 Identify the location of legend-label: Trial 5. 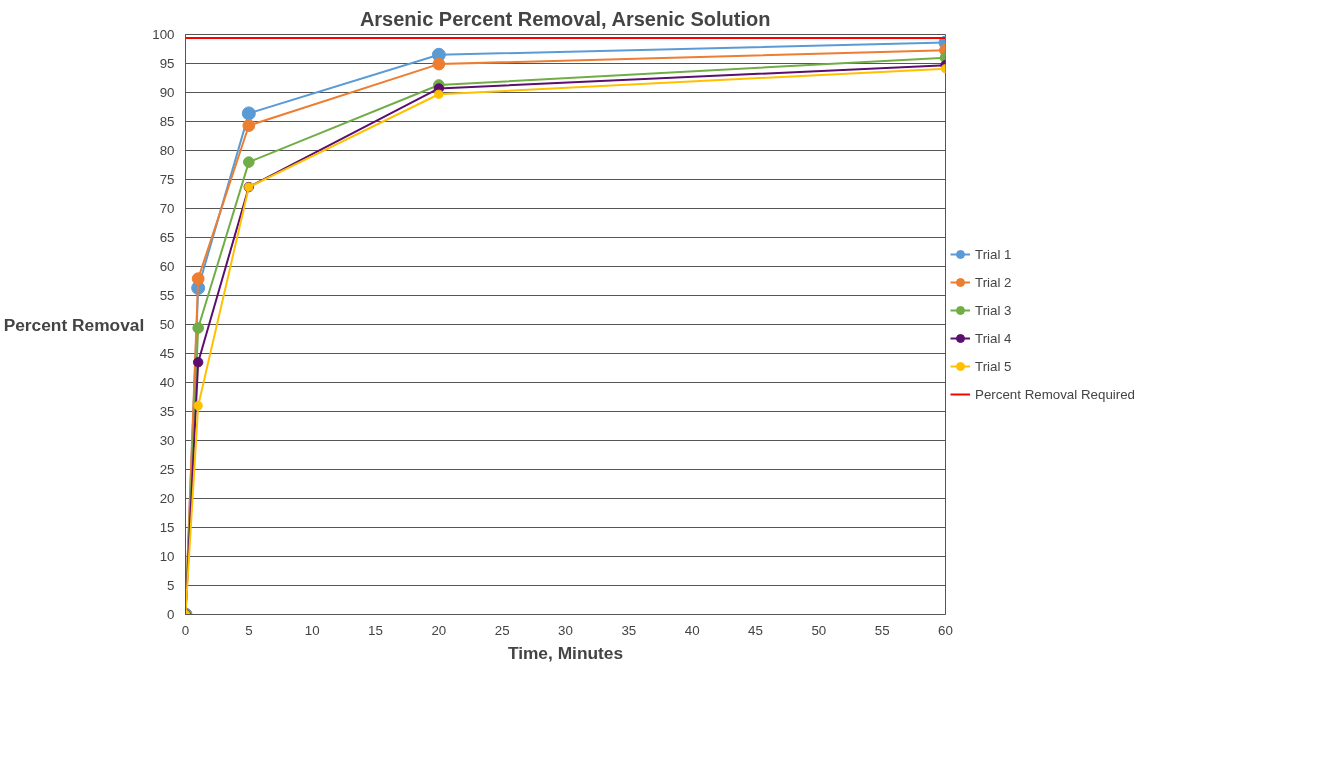
(993, 366).